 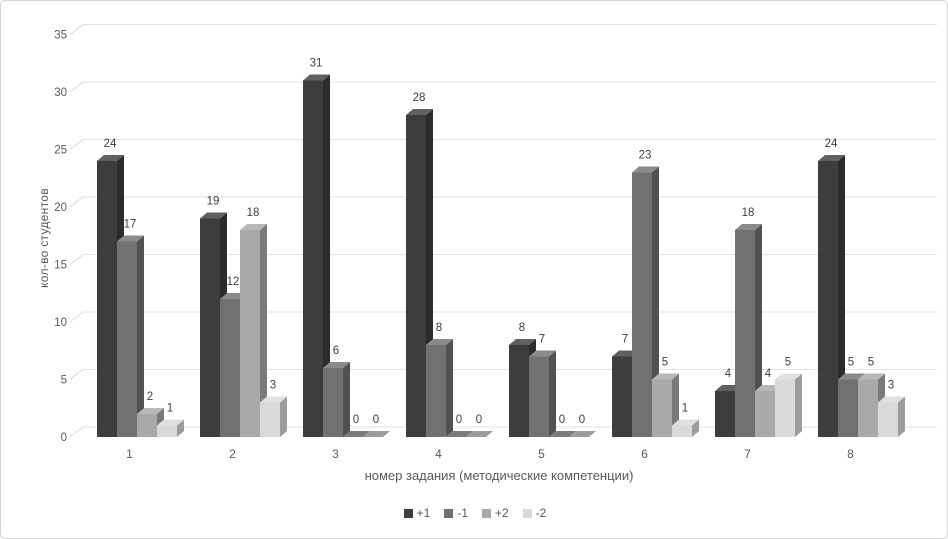 What do you see at coordinates (316, 64) in the screenshot?
I see `bar-value-label: 31` at bounding box center [316, 64].